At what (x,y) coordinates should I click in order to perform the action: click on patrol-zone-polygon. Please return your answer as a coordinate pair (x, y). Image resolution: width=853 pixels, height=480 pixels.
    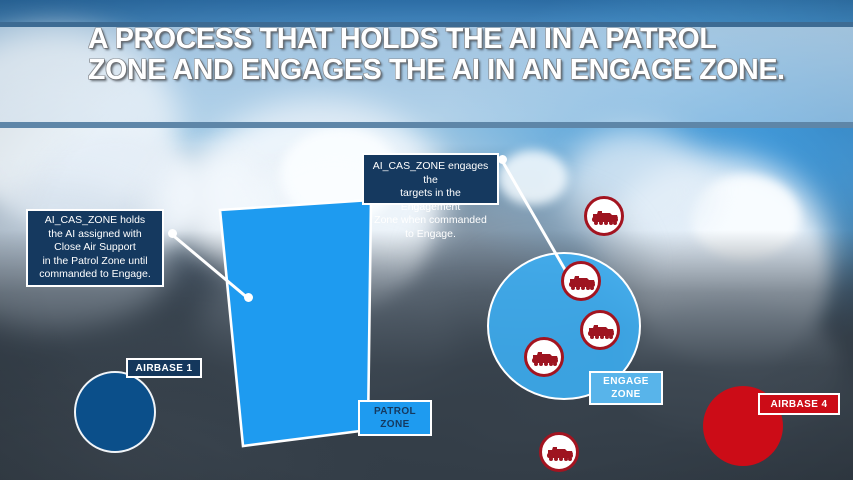
    Looking at the image, I should click on (292, 324).